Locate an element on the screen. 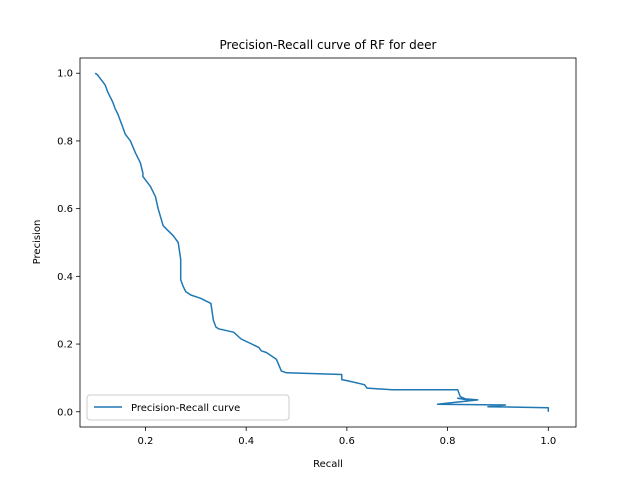 This screenshot has width=640, height=480. x-tick-label: 0.4 is located at coordinates (246, 441).